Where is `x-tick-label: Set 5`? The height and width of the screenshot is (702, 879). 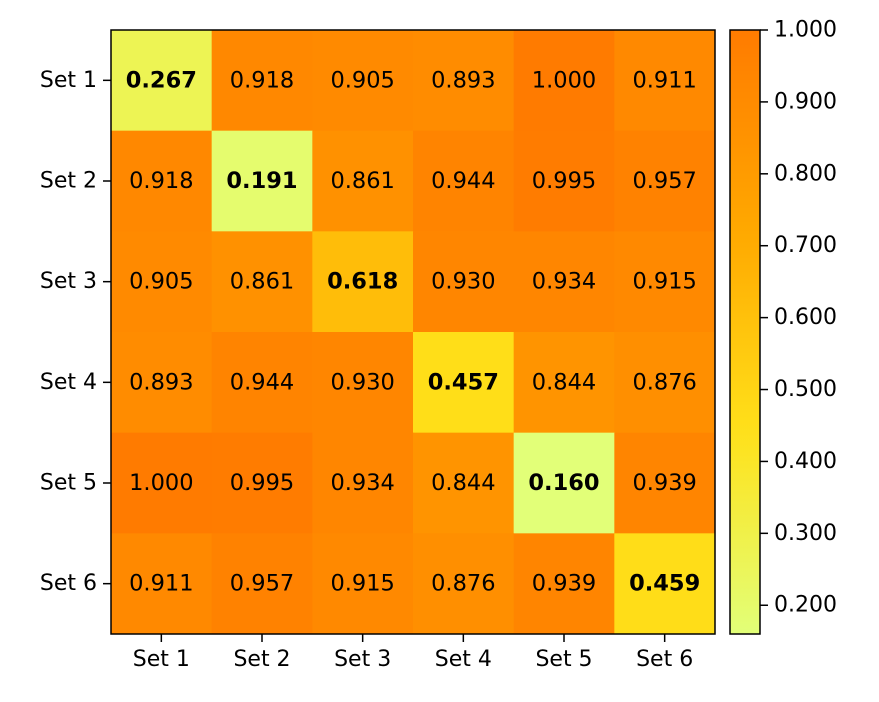
x-tick-label: Set 5 is located at coordinates (563, 659).